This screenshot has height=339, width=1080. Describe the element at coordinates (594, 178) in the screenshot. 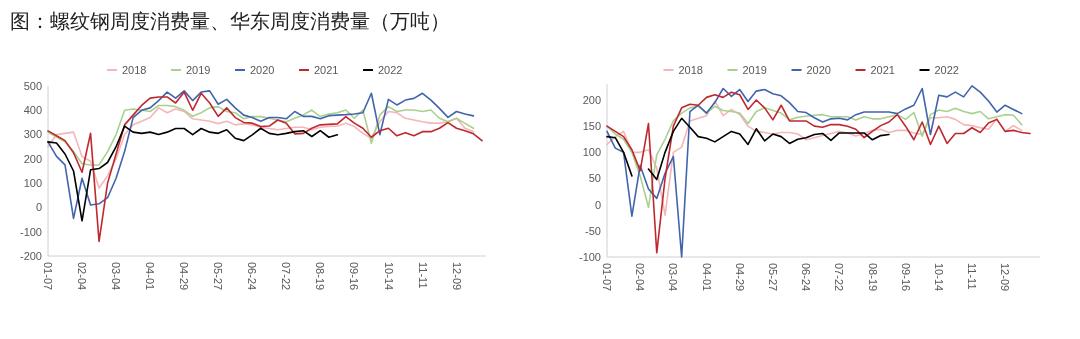

I see `y-tick-label: 50` at that location.